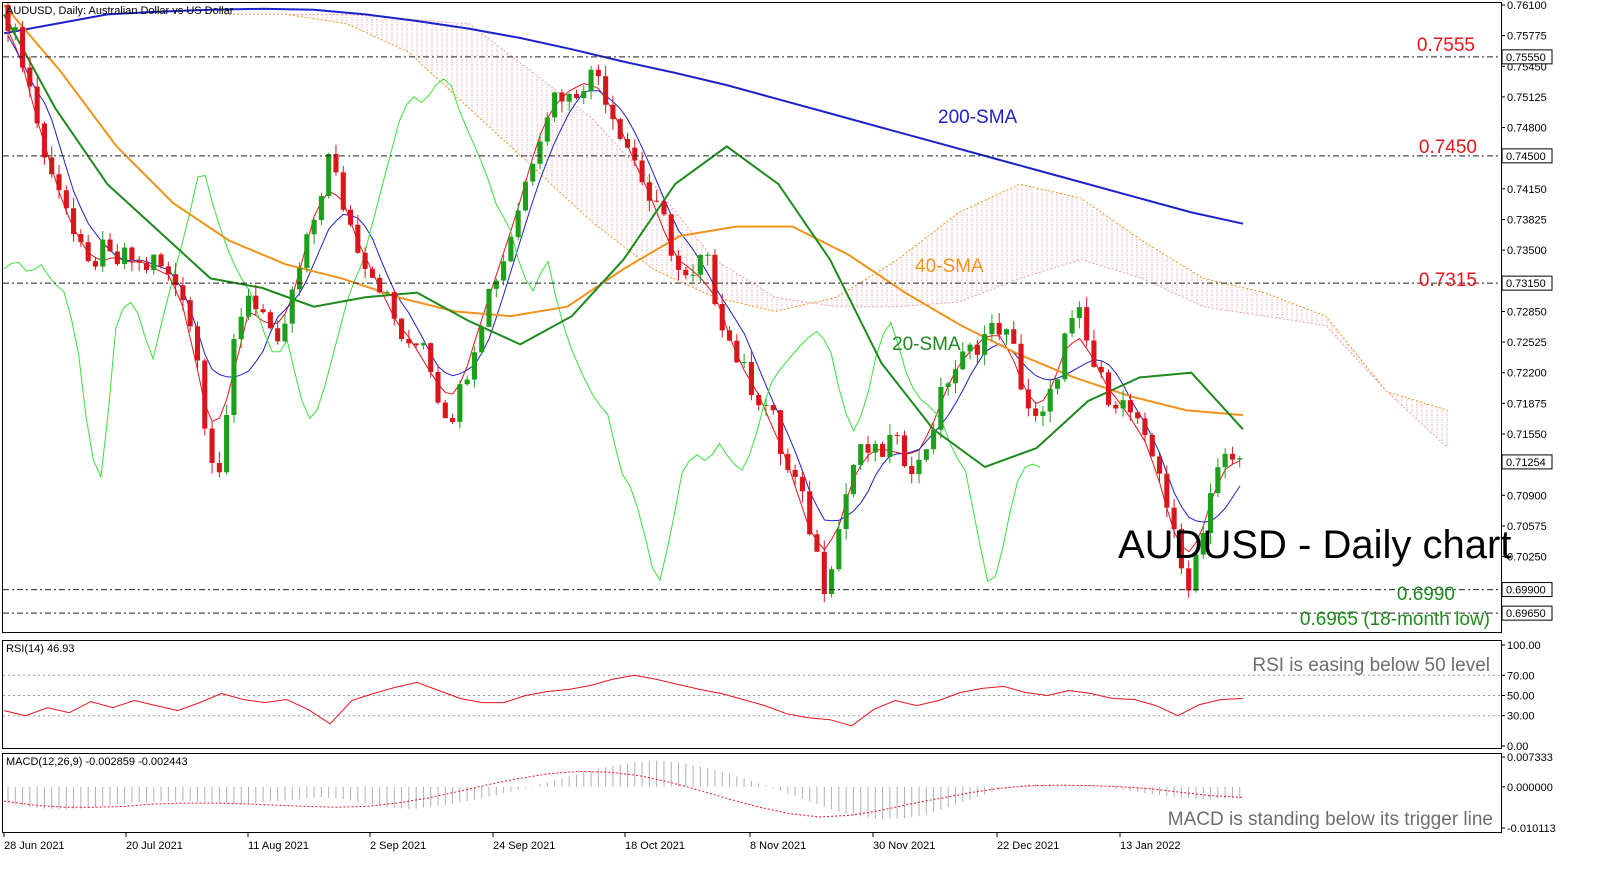 This screenshot has height=877, width=1607. I want to click on level-label-6965: 0.6965 (18-month low), so click(1395, 619).